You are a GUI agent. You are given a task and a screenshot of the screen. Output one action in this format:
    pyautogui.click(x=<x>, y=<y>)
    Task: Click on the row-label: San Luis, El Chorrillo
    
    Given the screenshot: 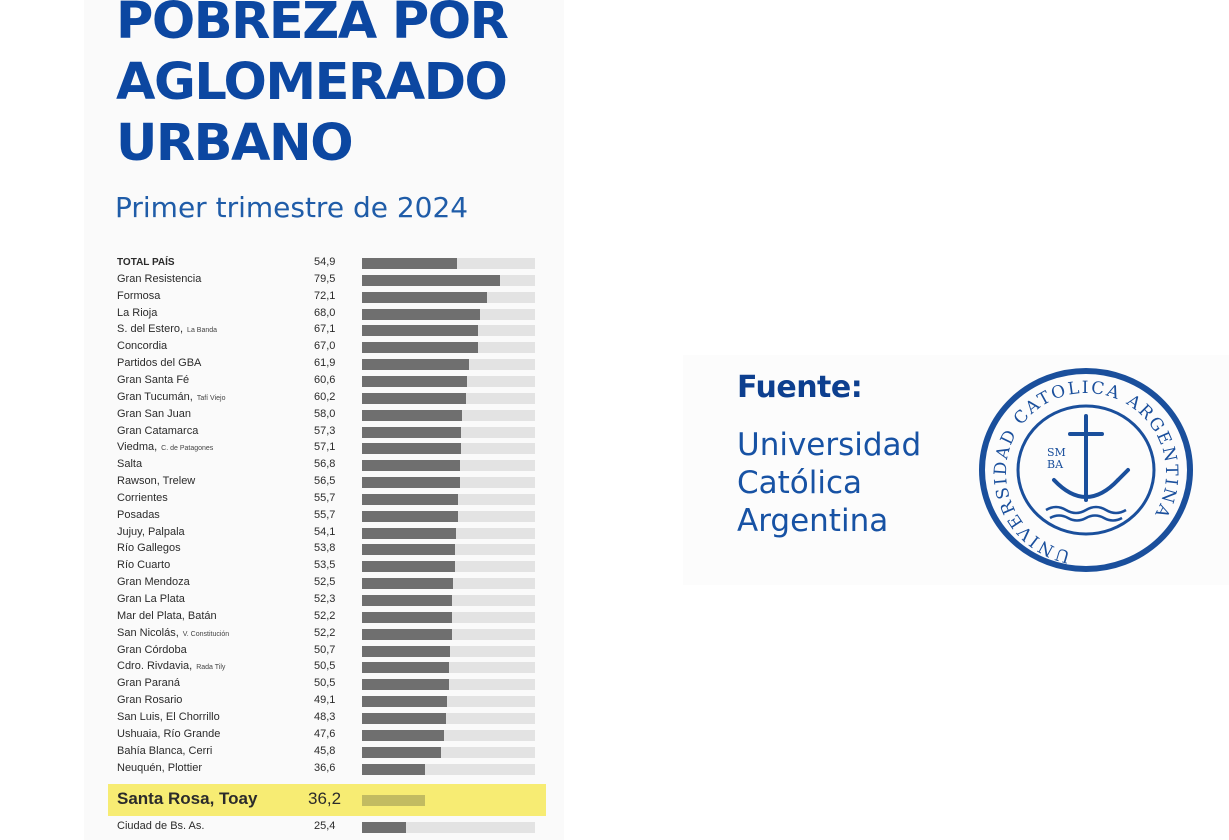 What is the action you would take?
    pyautogui.click(x=168, y=716)
    